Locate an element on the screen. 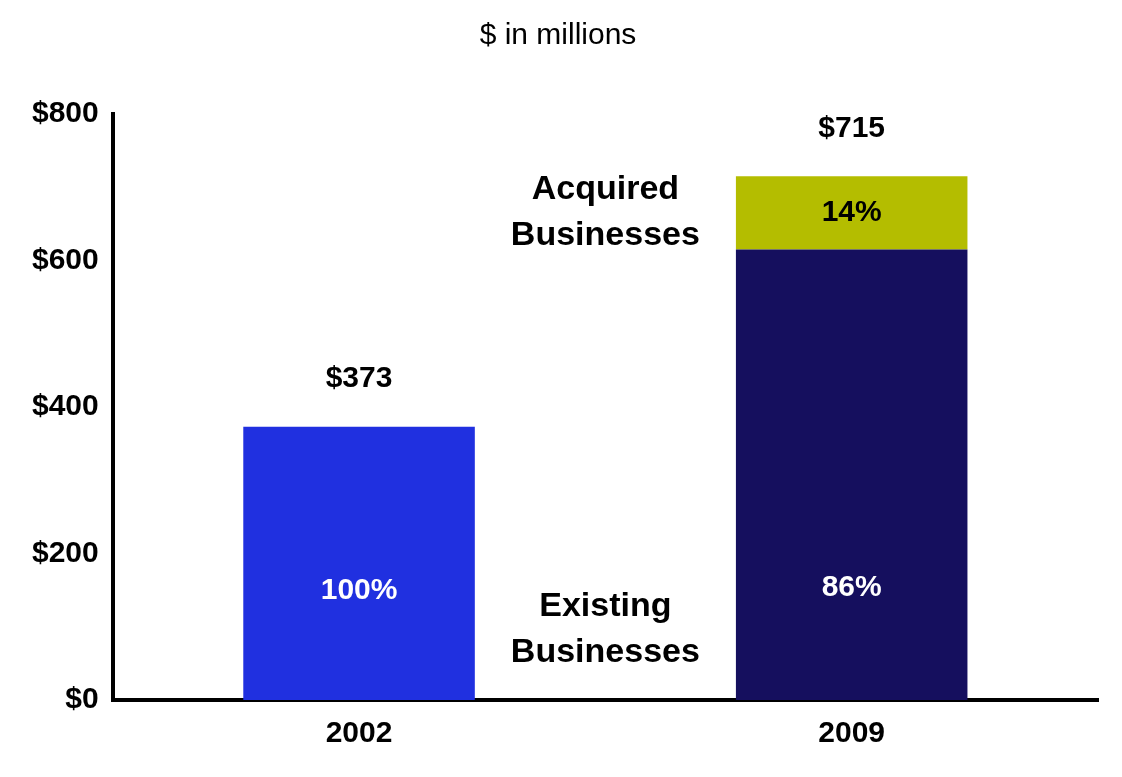 The image size is (1122, 777). x-tick-label: 2009 is located at coordinates (852, 732).